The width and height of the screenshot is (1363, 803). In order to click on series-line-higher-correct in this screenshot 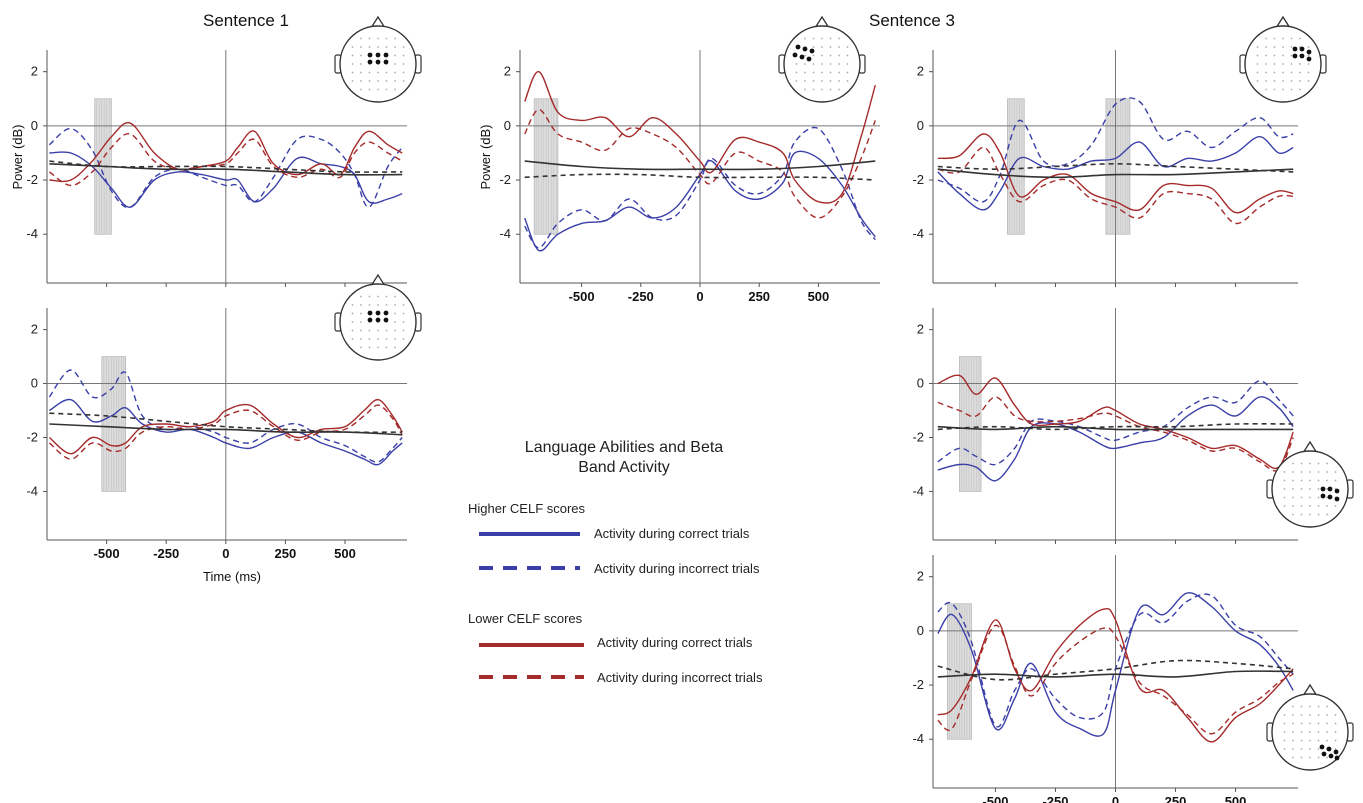, I will do `click(226, 432)`.